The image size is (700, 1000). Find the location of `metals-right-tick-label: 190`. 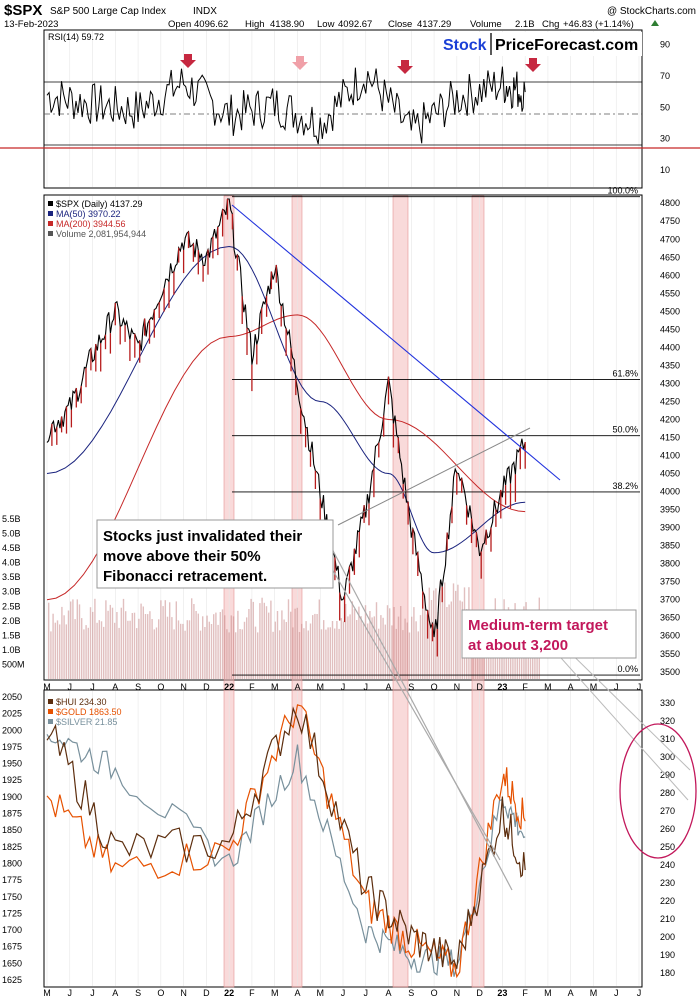

metals-right-tick-label: 190 is located at coordinates (667, 955).